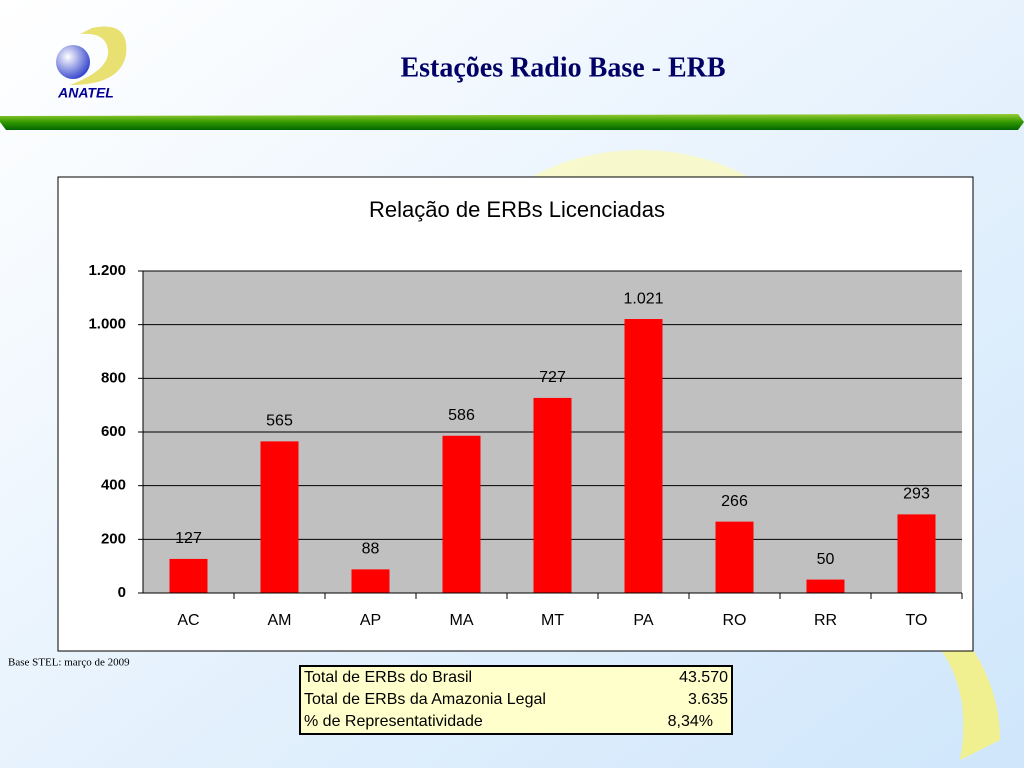 This screenshot has height=768, width=1024. Describe the element at coordinates (107, 270) in the screenshot. I see `y-tick-label: 1.200` at that location.